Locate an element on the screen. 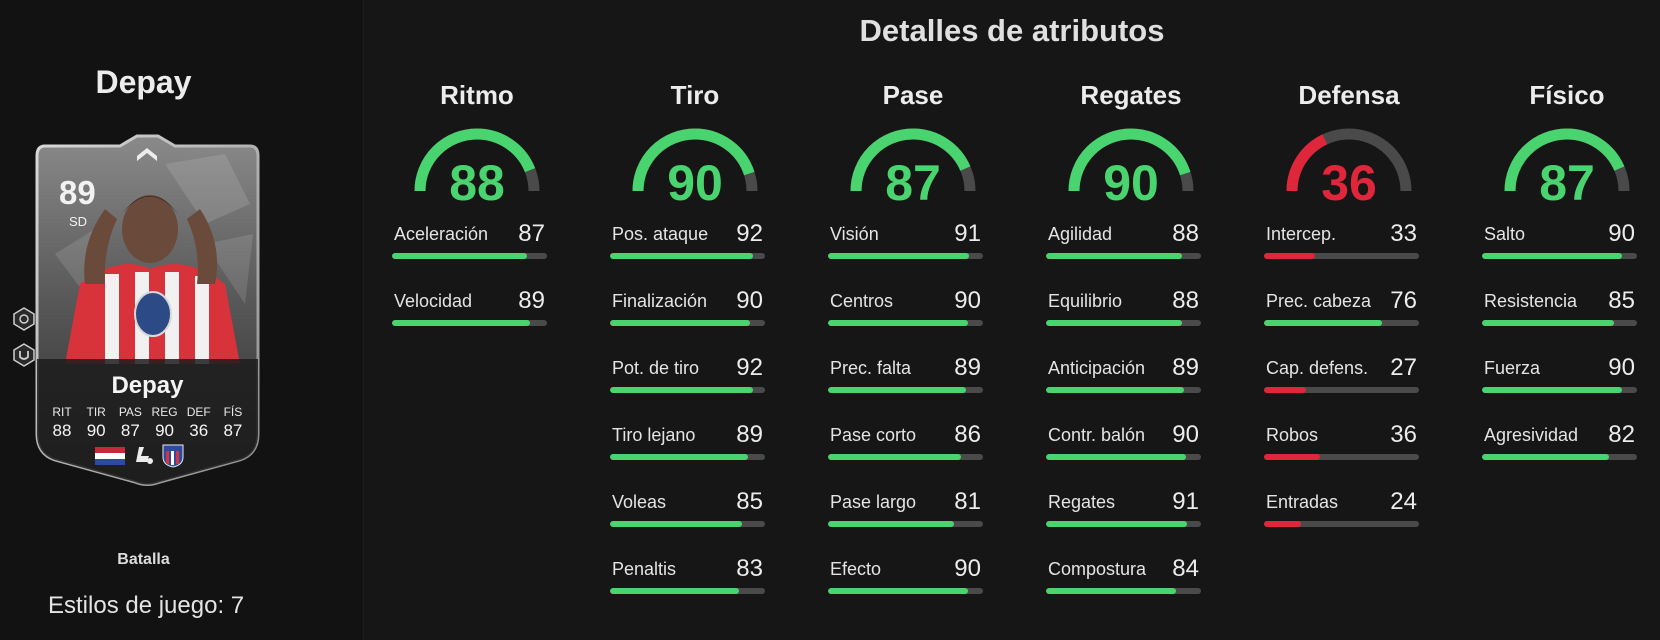 The width and height of the screenshot is (1660, 640). netherlands-flag-icon is located at coordinates (110, 456).